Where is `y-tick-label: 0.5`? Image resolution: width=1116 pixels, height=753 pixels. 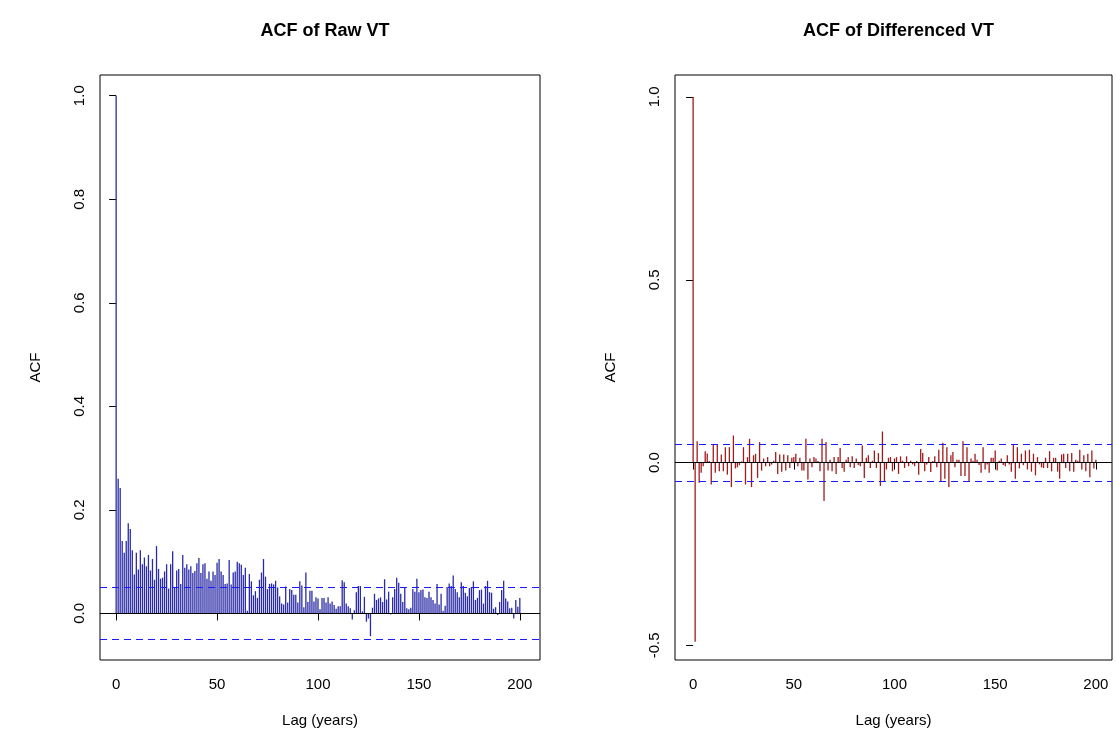 y-tick-label: 0.5 is located at coordinates (653, 280).